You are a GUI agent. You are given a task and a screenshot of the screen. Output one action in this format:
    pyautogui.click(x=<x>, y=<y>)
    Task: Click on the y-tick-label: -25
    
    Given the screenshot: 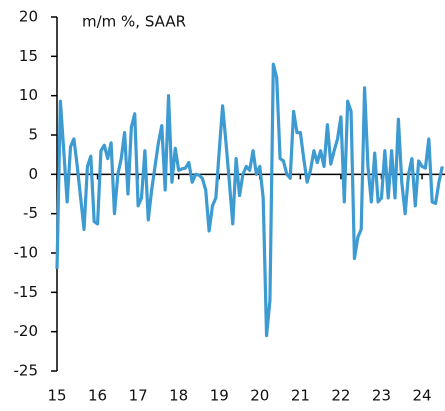 What is the action you would take?
    pyautogui.click(x=26, y=371)
    